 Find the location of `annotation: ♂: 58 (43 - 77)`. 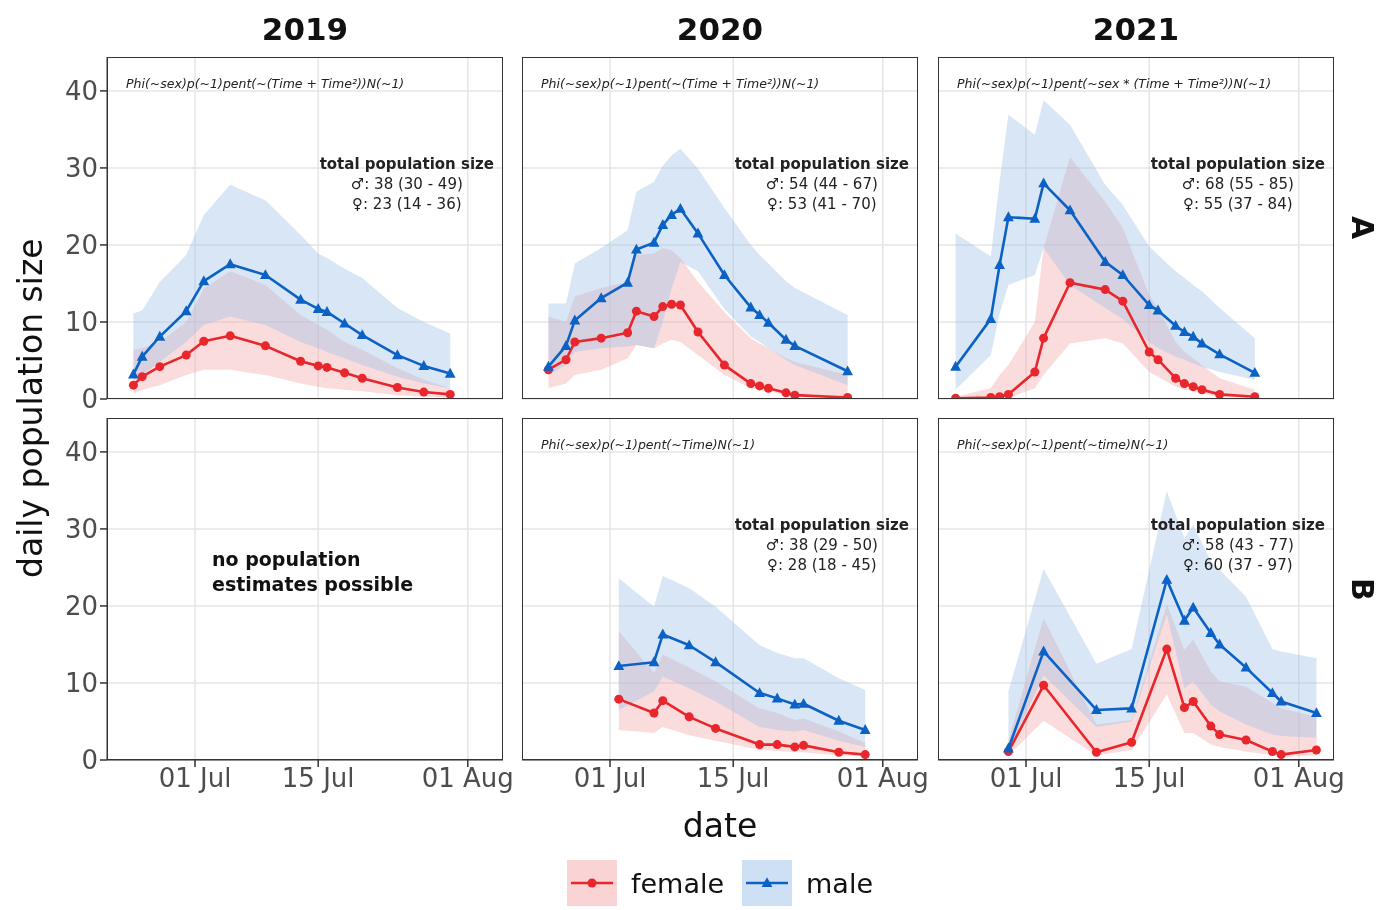

annotation: ♂: 58 (43 - 77) is located at coordinates (1237, 545).